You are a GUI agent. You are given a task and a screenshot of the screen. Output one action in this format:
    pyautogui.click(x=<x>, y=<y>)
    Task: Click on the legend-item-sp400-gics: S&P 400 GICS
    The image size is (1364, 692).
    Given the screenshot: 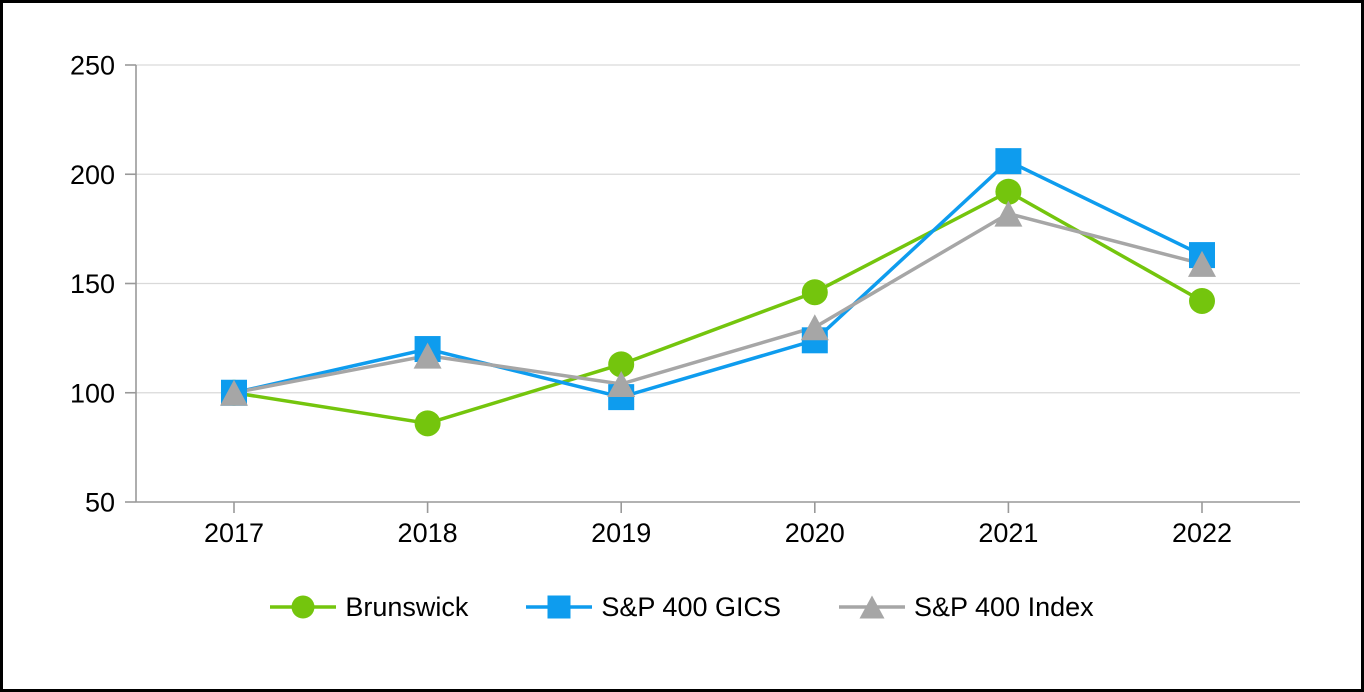 What is the action you would take?
    pyautogui.click(x=653, y=607)
    